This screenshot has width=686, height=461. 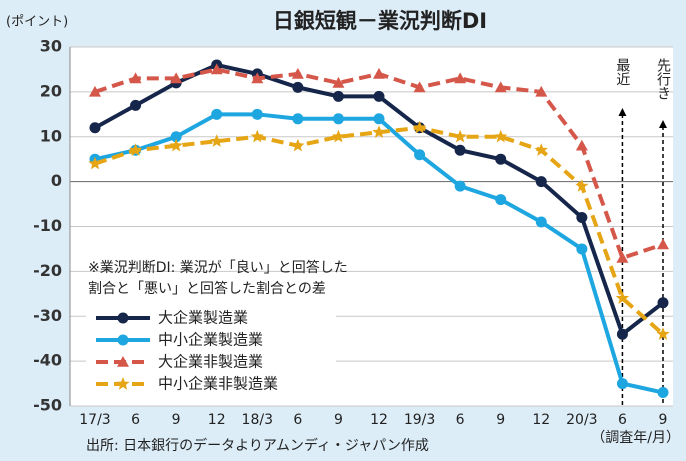 What do you see at coordinates (218, 267) in the screenshot?
I see `note: ※業況判断DI: 業況が「良い」と回答した` at bounding box center [218, 267].